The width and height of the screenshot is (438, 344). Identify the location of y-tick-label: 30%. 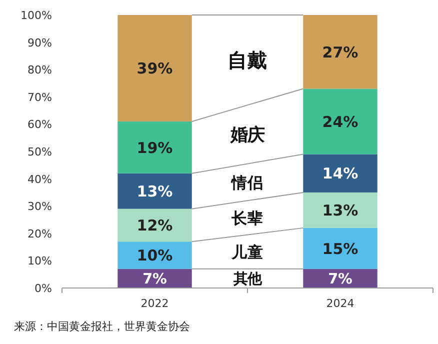
(40, 207).